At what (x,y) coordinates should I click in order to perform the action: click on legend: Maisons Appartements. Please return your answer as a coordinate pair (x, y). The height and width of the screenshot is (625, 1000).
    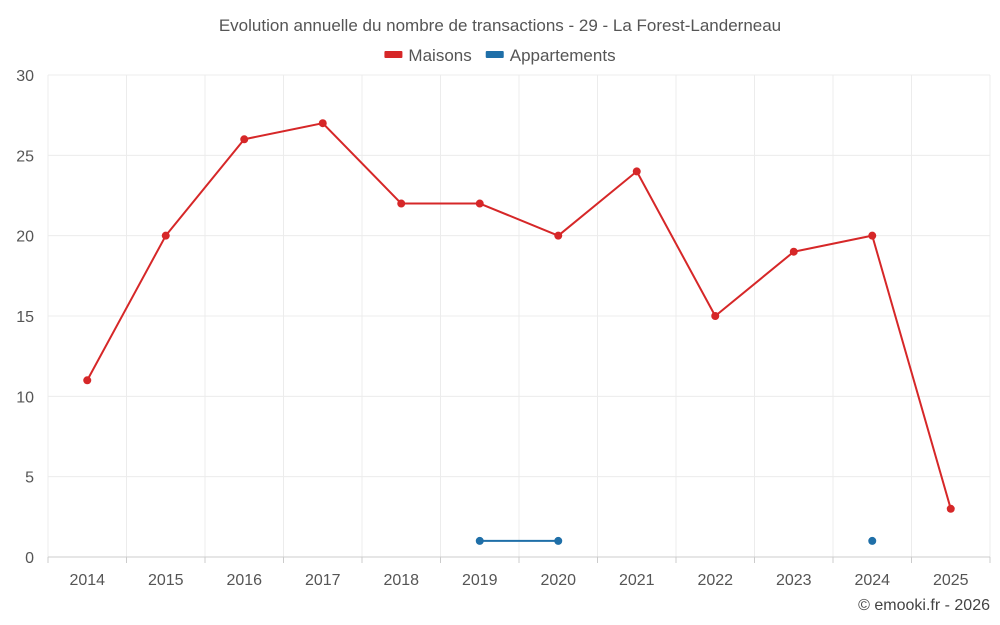
    Looking at the image, I should click on (500, 55).